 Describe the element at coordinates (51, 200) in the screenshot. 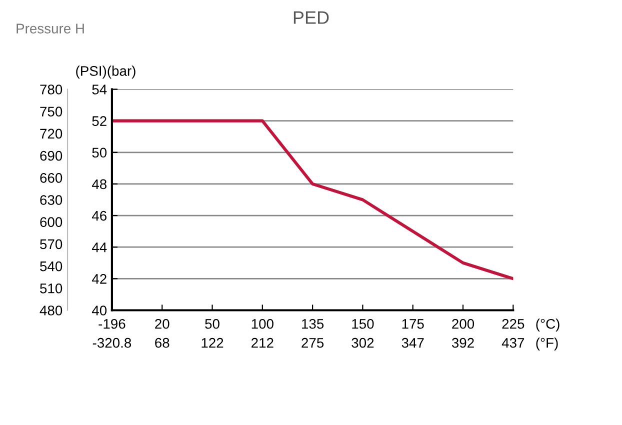

I see `y2-tick-label: 630` at that location.